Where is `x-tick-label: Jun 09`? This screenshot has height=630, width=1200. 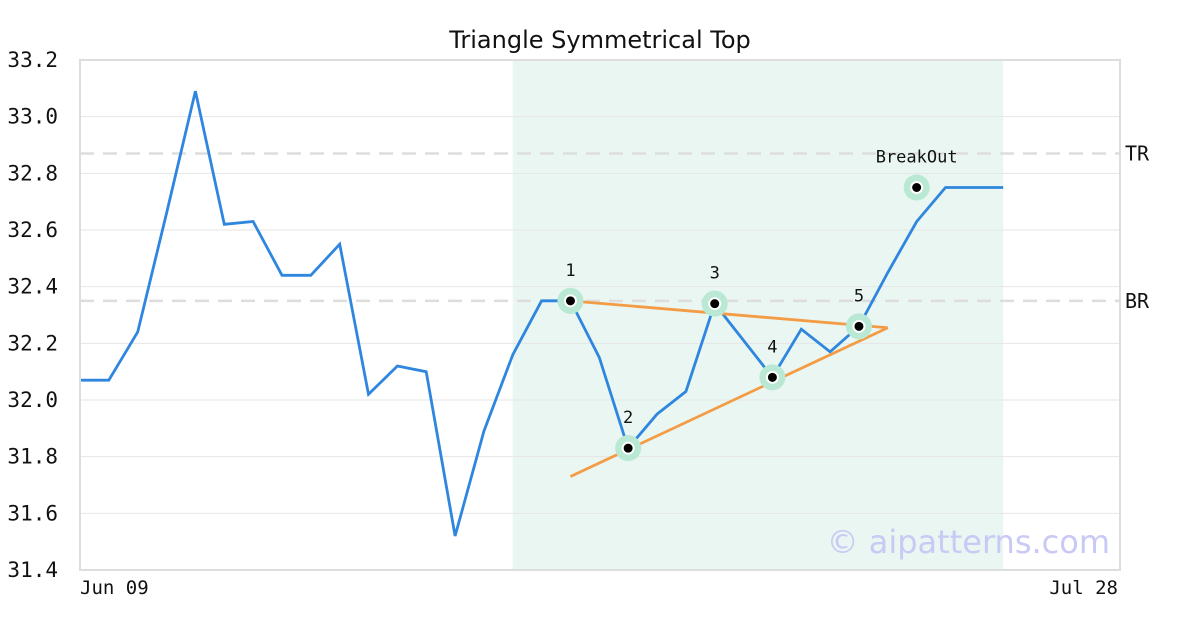 x-tick-label: Jun 09 is located at coordinates (114, 588).